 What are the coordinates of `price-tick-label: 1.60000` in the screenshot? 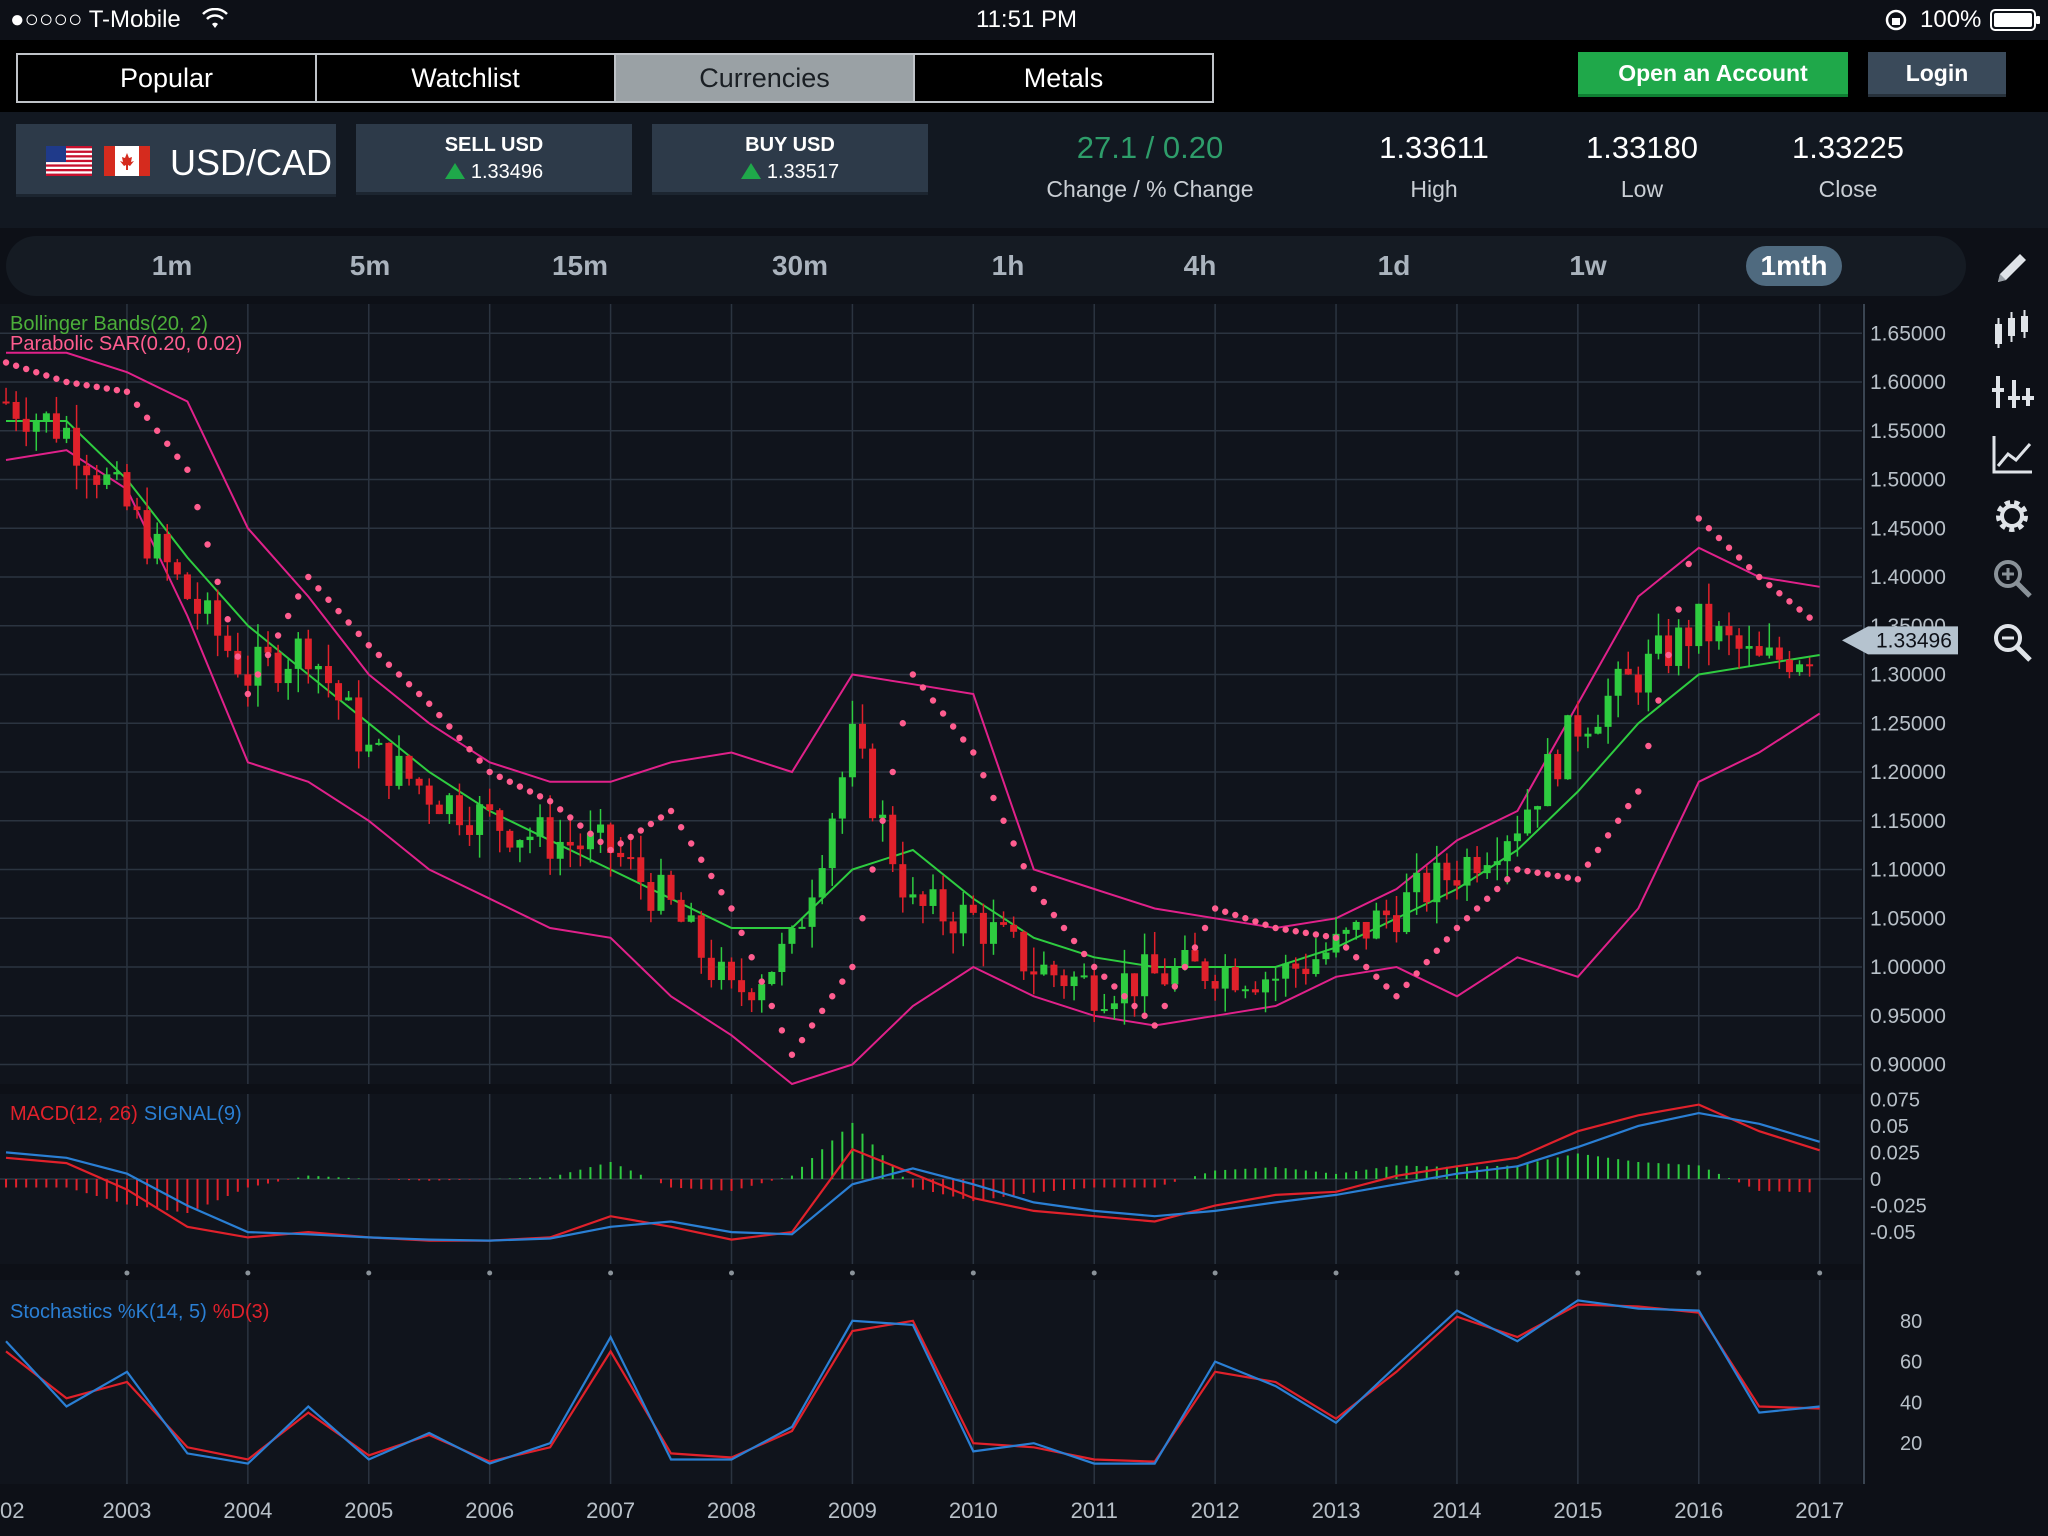 It's located at (1908, 382).